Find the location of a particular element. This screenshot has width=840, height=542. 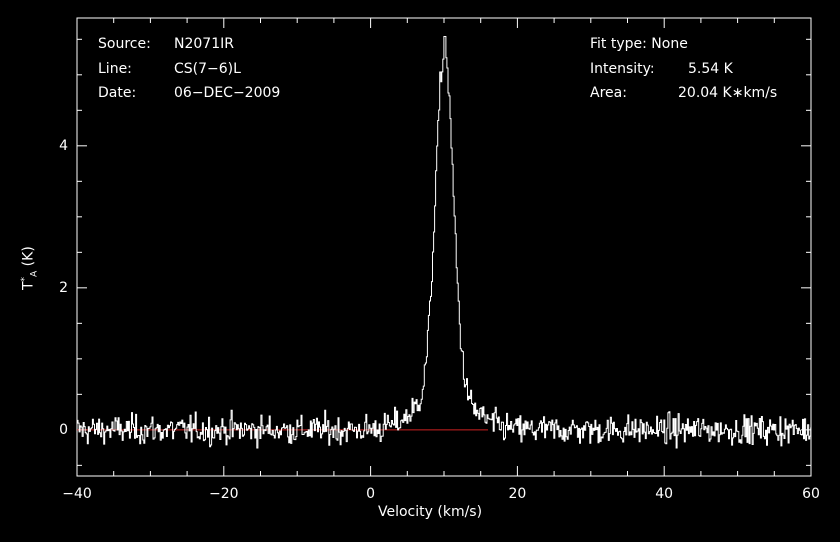

date-key: Date: is located at coordinates (117, 93).